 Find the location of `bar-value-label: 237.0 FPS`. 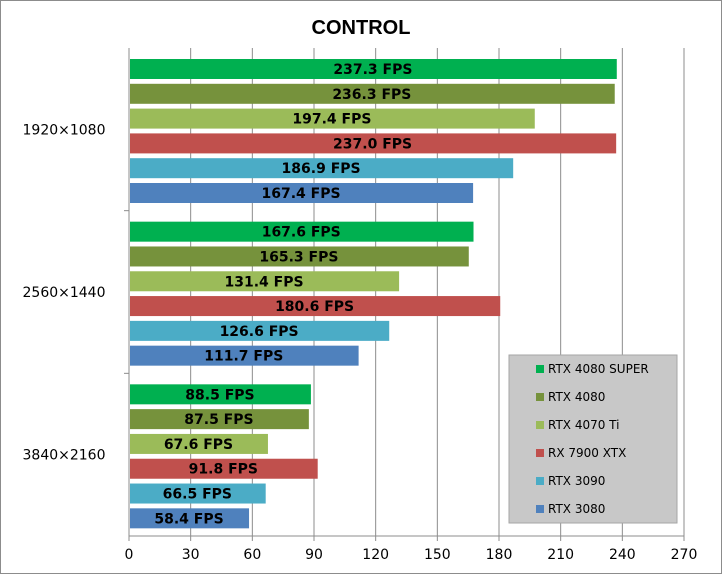

bar-value-label: 237.0 FPS is located at coordinates (372, 144).